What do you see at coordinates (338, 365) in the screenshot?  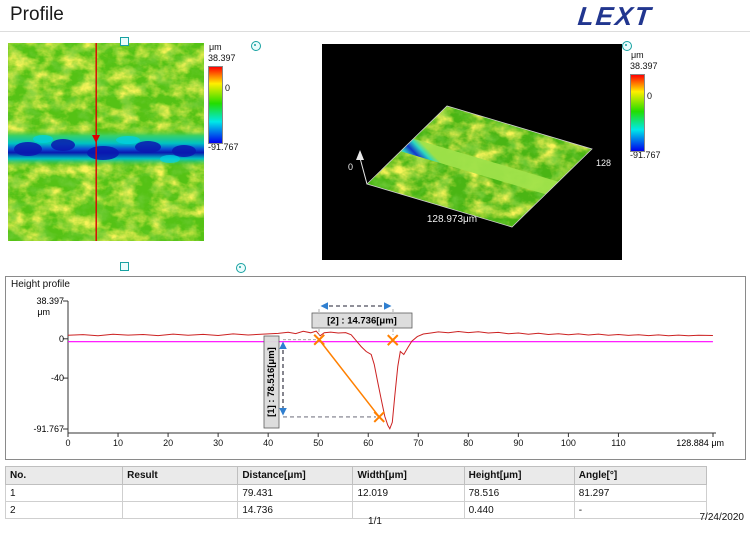 I see `measurement-annotations: [2] : 14.736[μm] [1] : 78.516[μm]` at bounding box center [338, 365].